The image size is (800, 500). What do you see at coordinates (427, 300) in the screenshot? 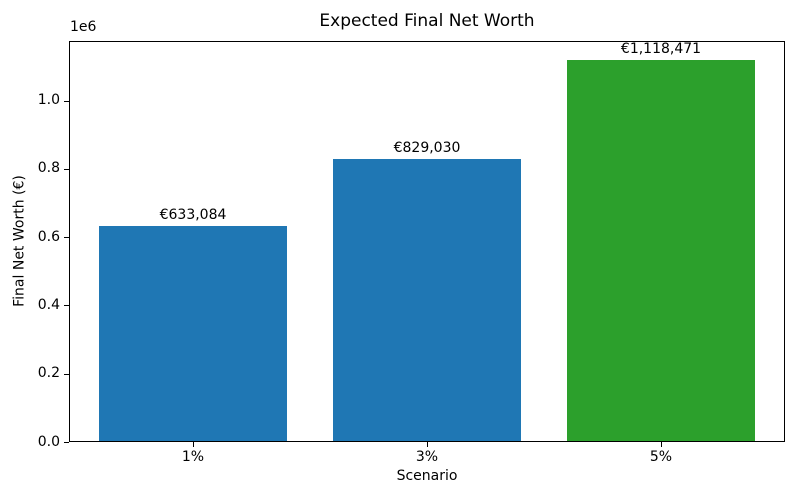
I see `bar-3%` at bounding box center [427, 300].